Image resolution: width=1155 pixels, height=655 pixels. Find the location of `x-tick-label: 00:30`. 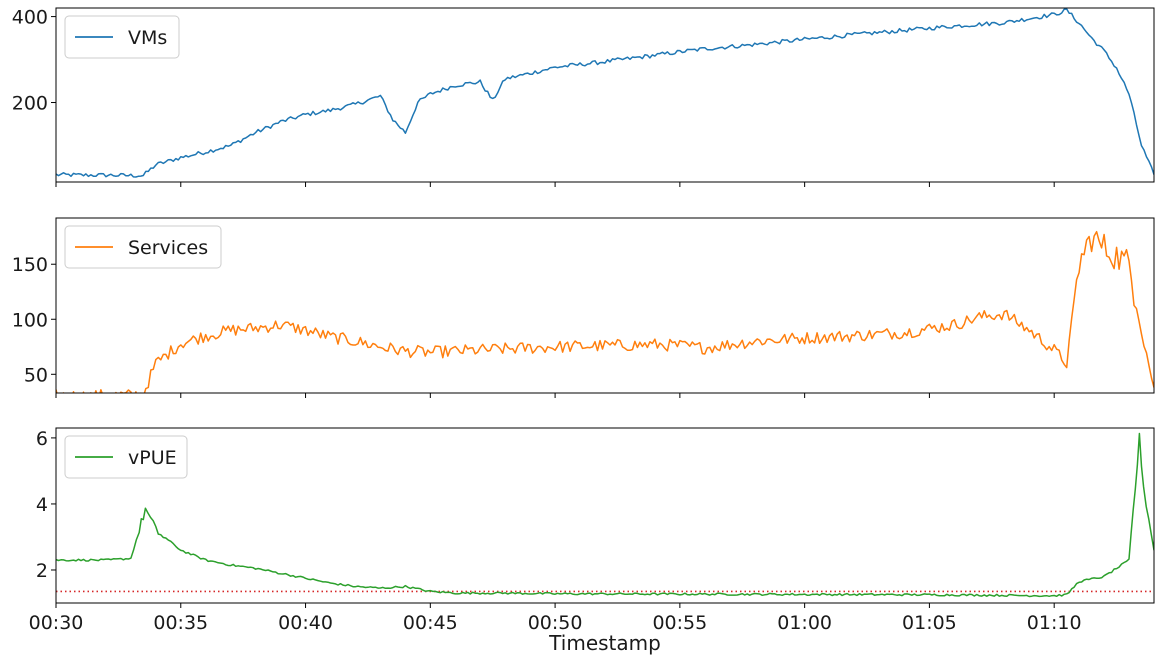

x-tick-label: 00:30 is located at coordinates (56, 623).